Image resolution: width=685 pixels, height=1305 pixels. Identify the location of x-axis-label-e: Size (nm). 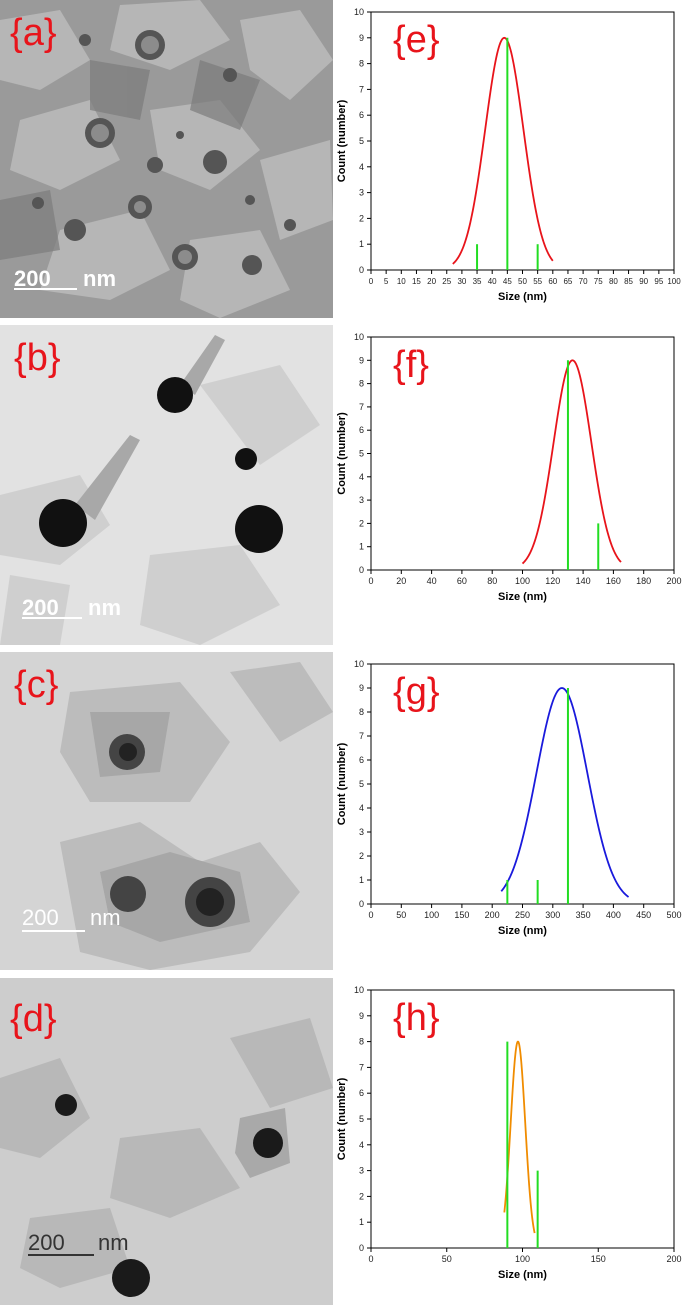
(522, 297).